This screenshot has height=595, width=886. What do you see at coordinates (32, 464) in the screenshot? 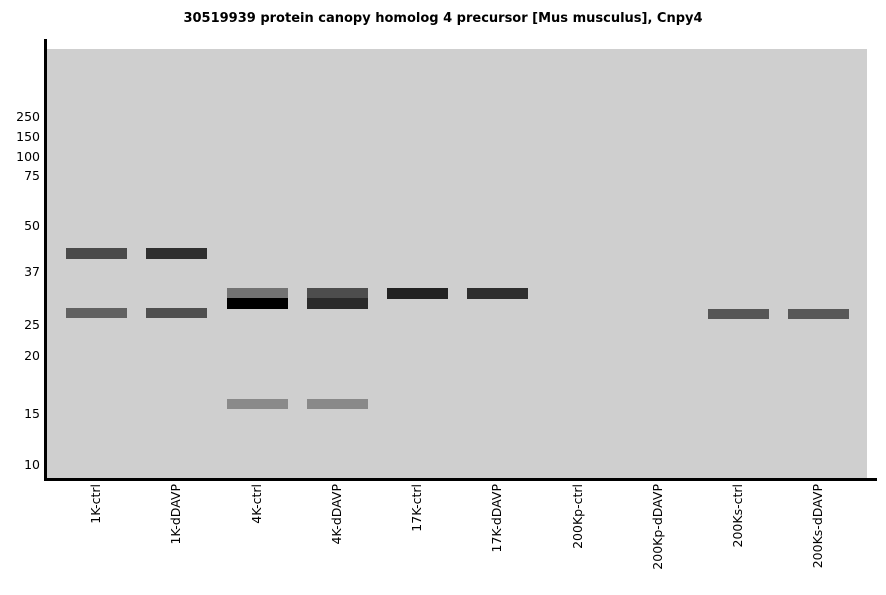
I see `y-tick-label: 10` at bounding box center [32, 464].